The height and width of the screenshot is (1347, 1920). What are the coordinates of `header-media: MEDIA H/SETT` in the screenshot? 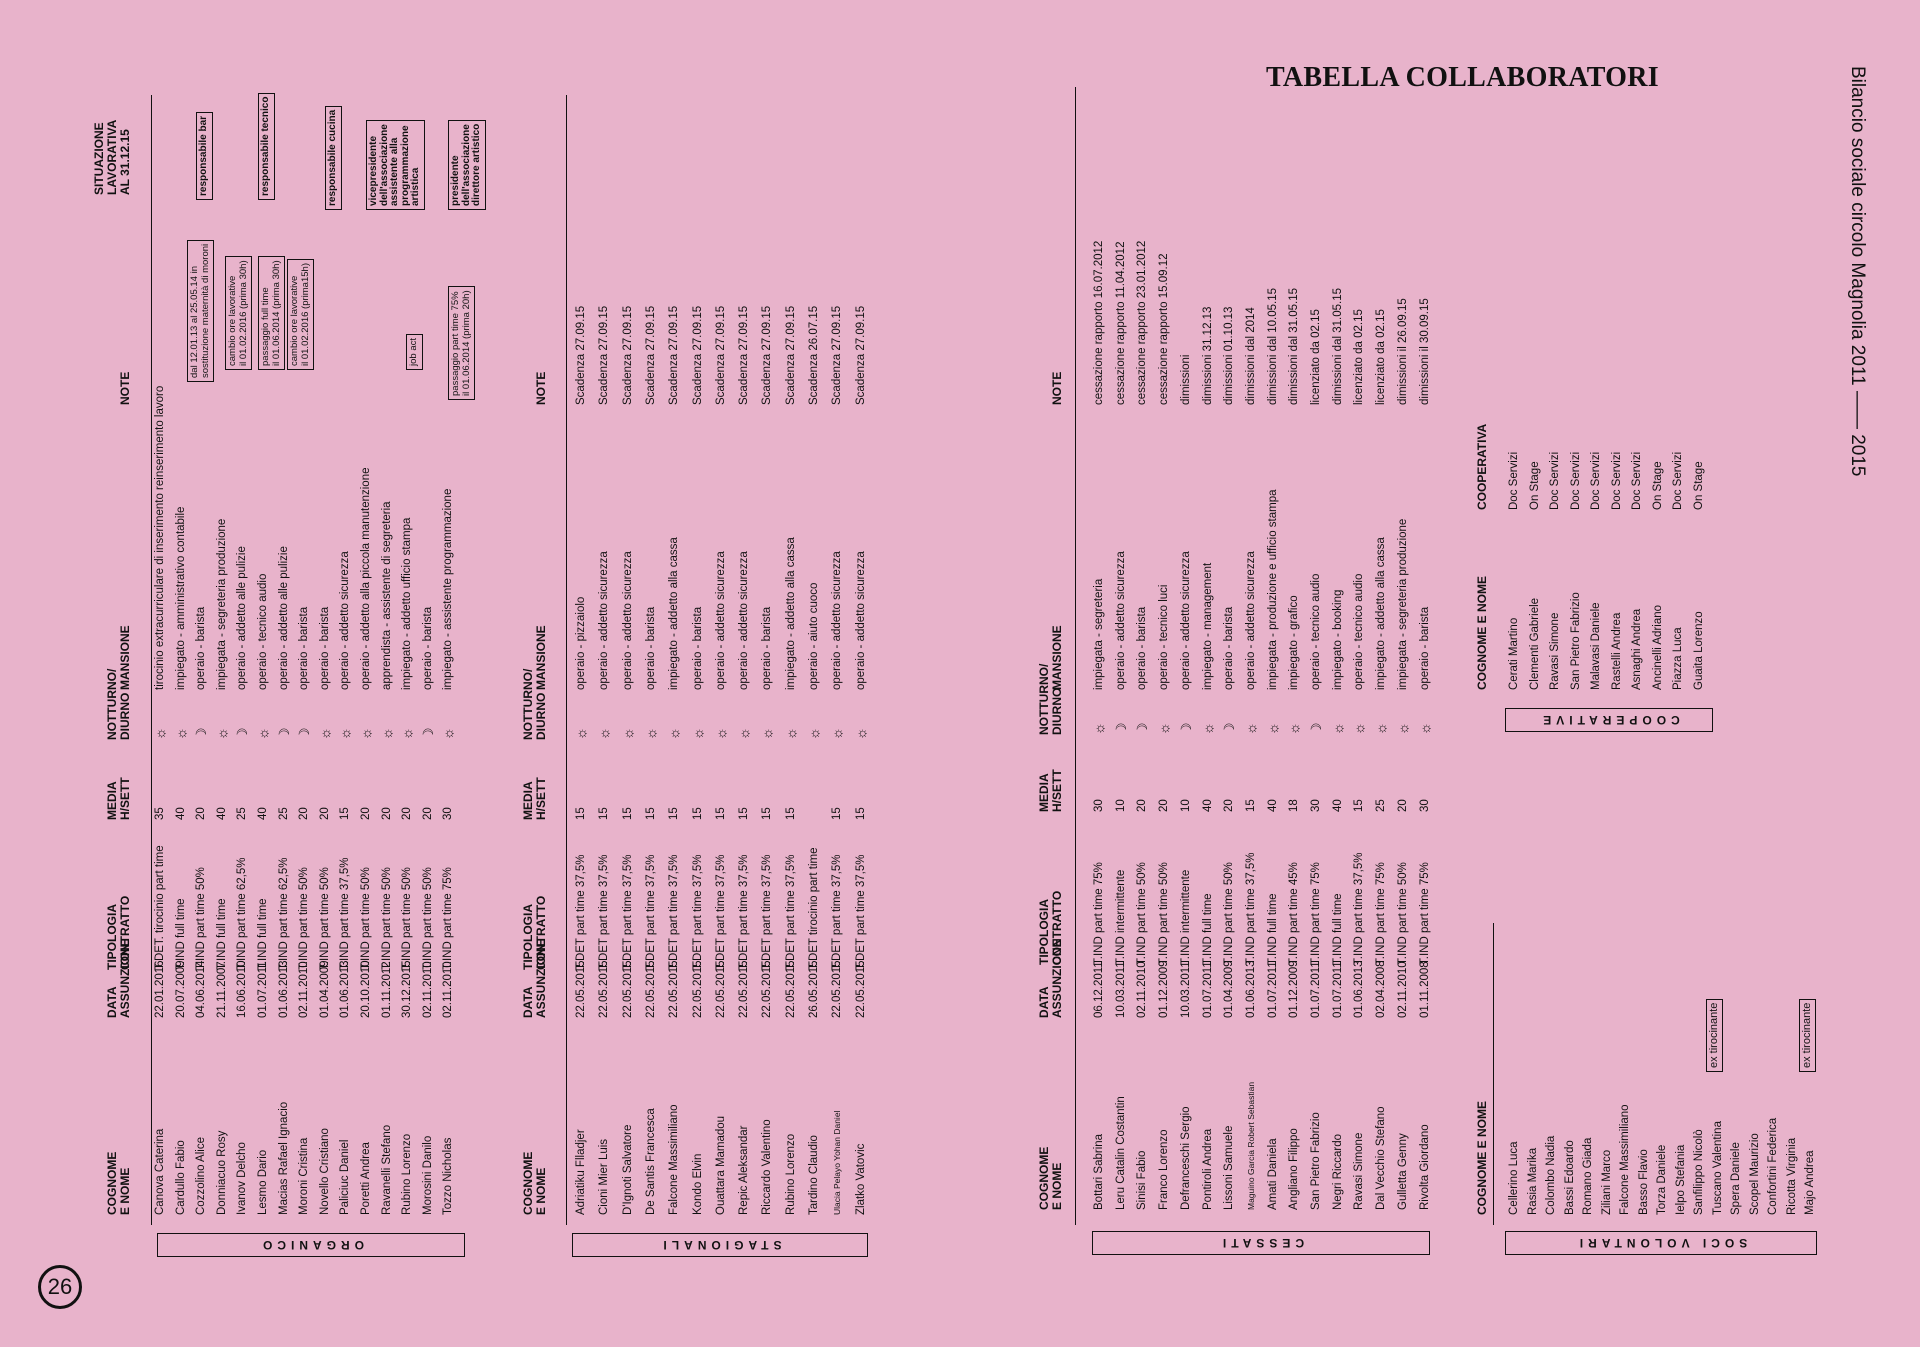 It's located at (118, 798).